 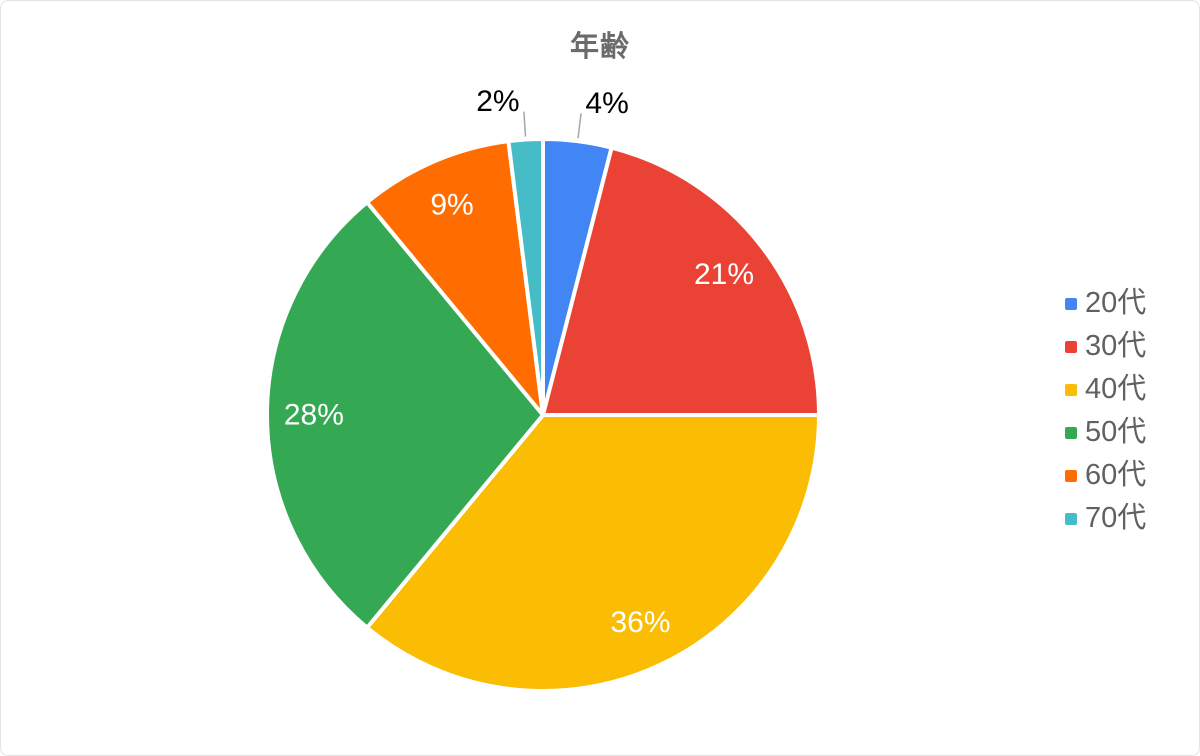 I want to click on slice-label-inside: 9%, so click(x=451, y=204).